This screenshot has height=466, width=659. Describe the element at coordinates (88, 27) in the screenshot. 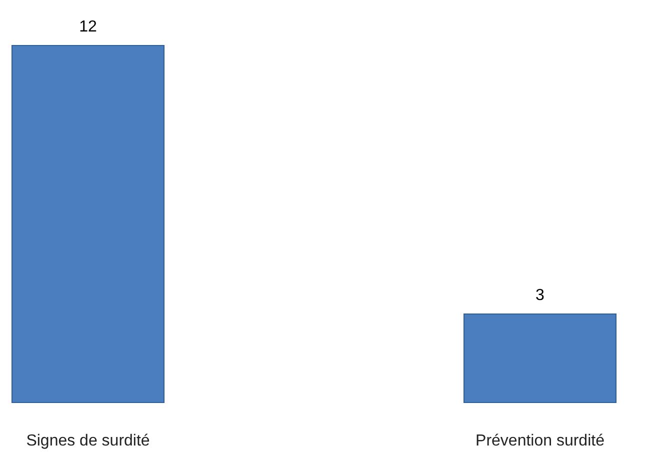

I see `data-label: 12` at that location.